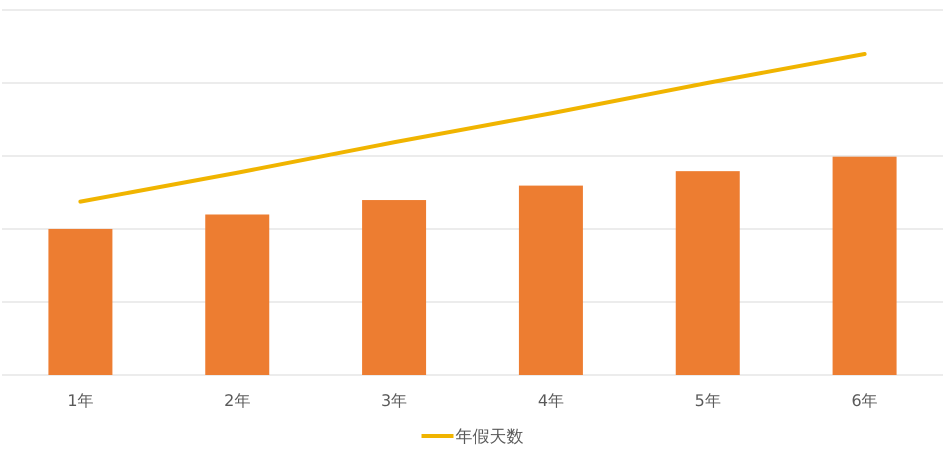 The height and width of the screenshot is (456, 945). I want to click on x-tick-label: 4年, so click(551, 400).